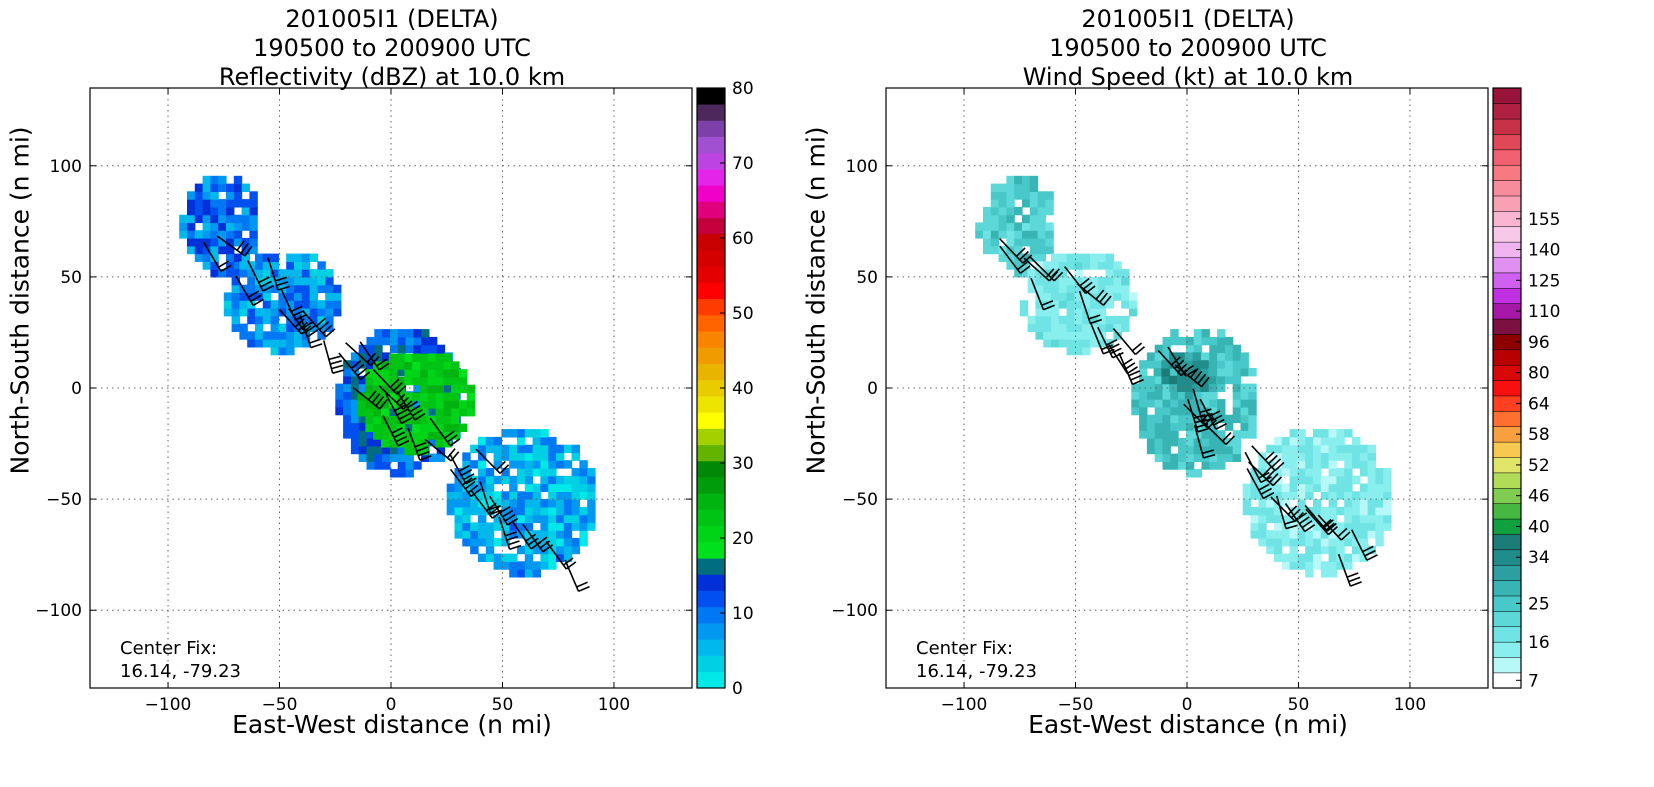  What do you see at coordinates (71, 278) in the screenshot?
I see `y-tick-label: 50` at bounding box center [71, 278].